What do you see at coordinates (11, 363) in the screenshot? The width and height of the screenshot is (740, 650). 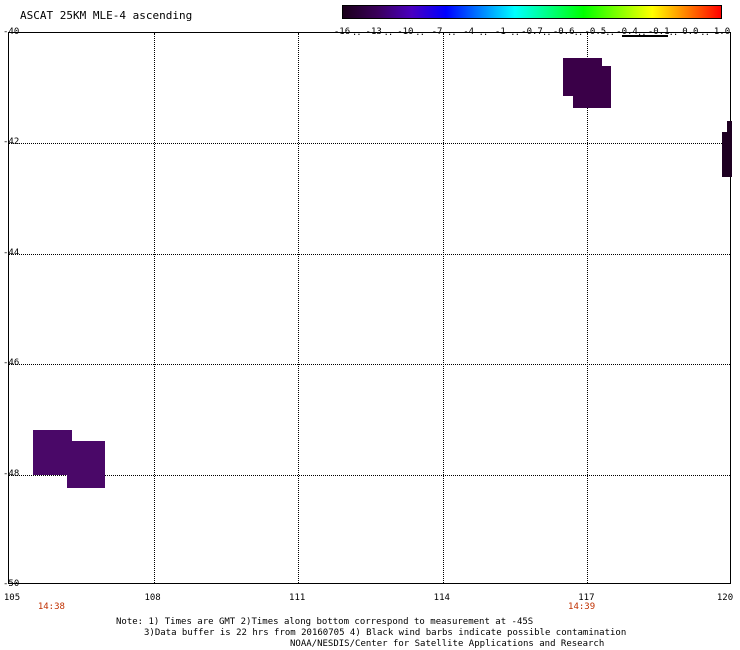 I see `latitude-tick-label: -46` at bounding box center [11, 363].